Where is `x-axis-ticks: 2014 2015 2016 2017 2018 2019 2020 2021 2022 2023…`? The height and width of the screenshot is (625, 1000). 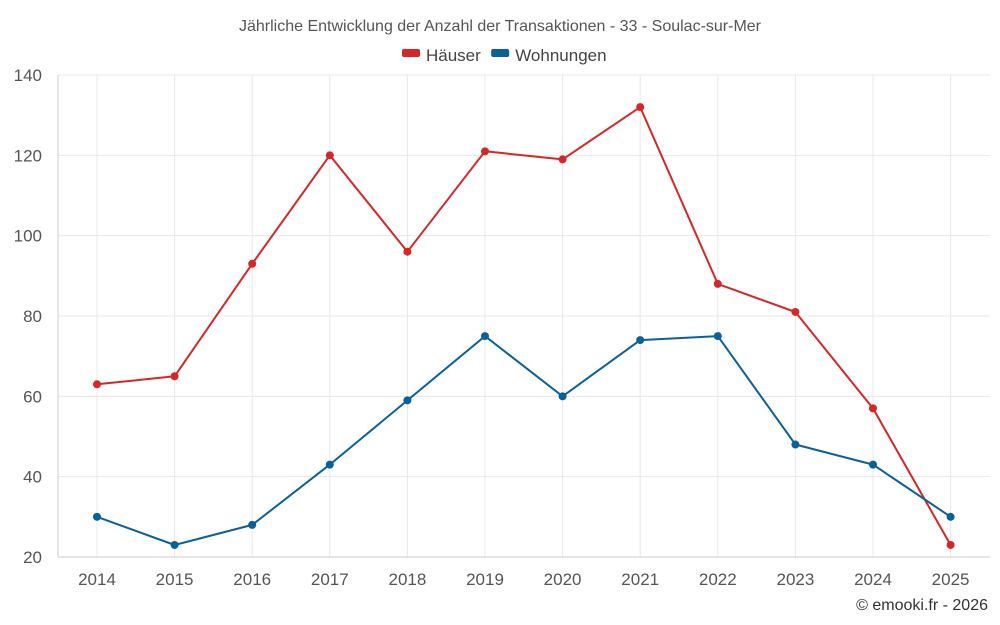 x-axis-ticks: 2014 2015 2016 2017 2018 2019 2020 2021 2022 2023… is located at coordinates (523, 579).